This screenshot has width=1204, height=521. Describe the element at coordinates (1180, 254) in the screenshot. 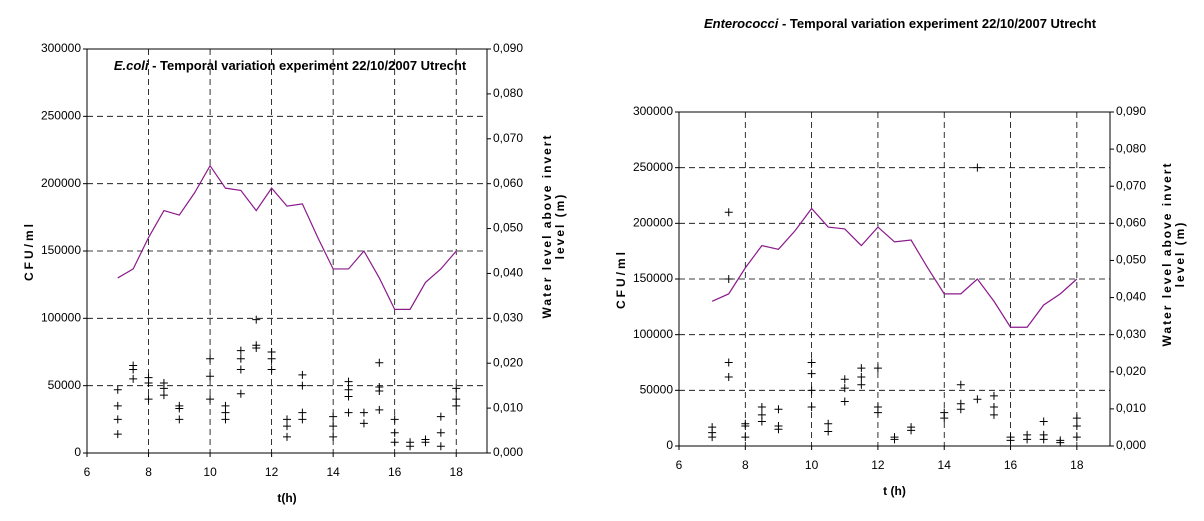

I see `y2-axis-label: level (m)` at that location.